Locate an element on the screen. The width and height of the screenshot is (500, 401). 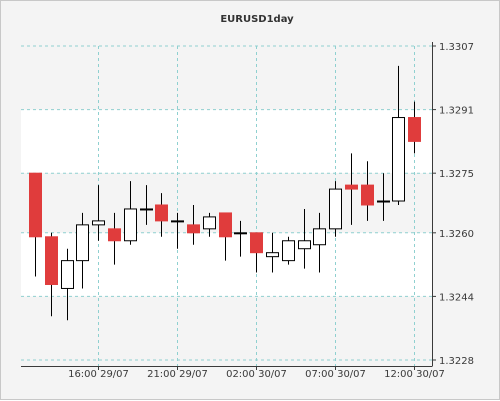
y-tick-label: 1.3260 is located at coordinates (456, 234).